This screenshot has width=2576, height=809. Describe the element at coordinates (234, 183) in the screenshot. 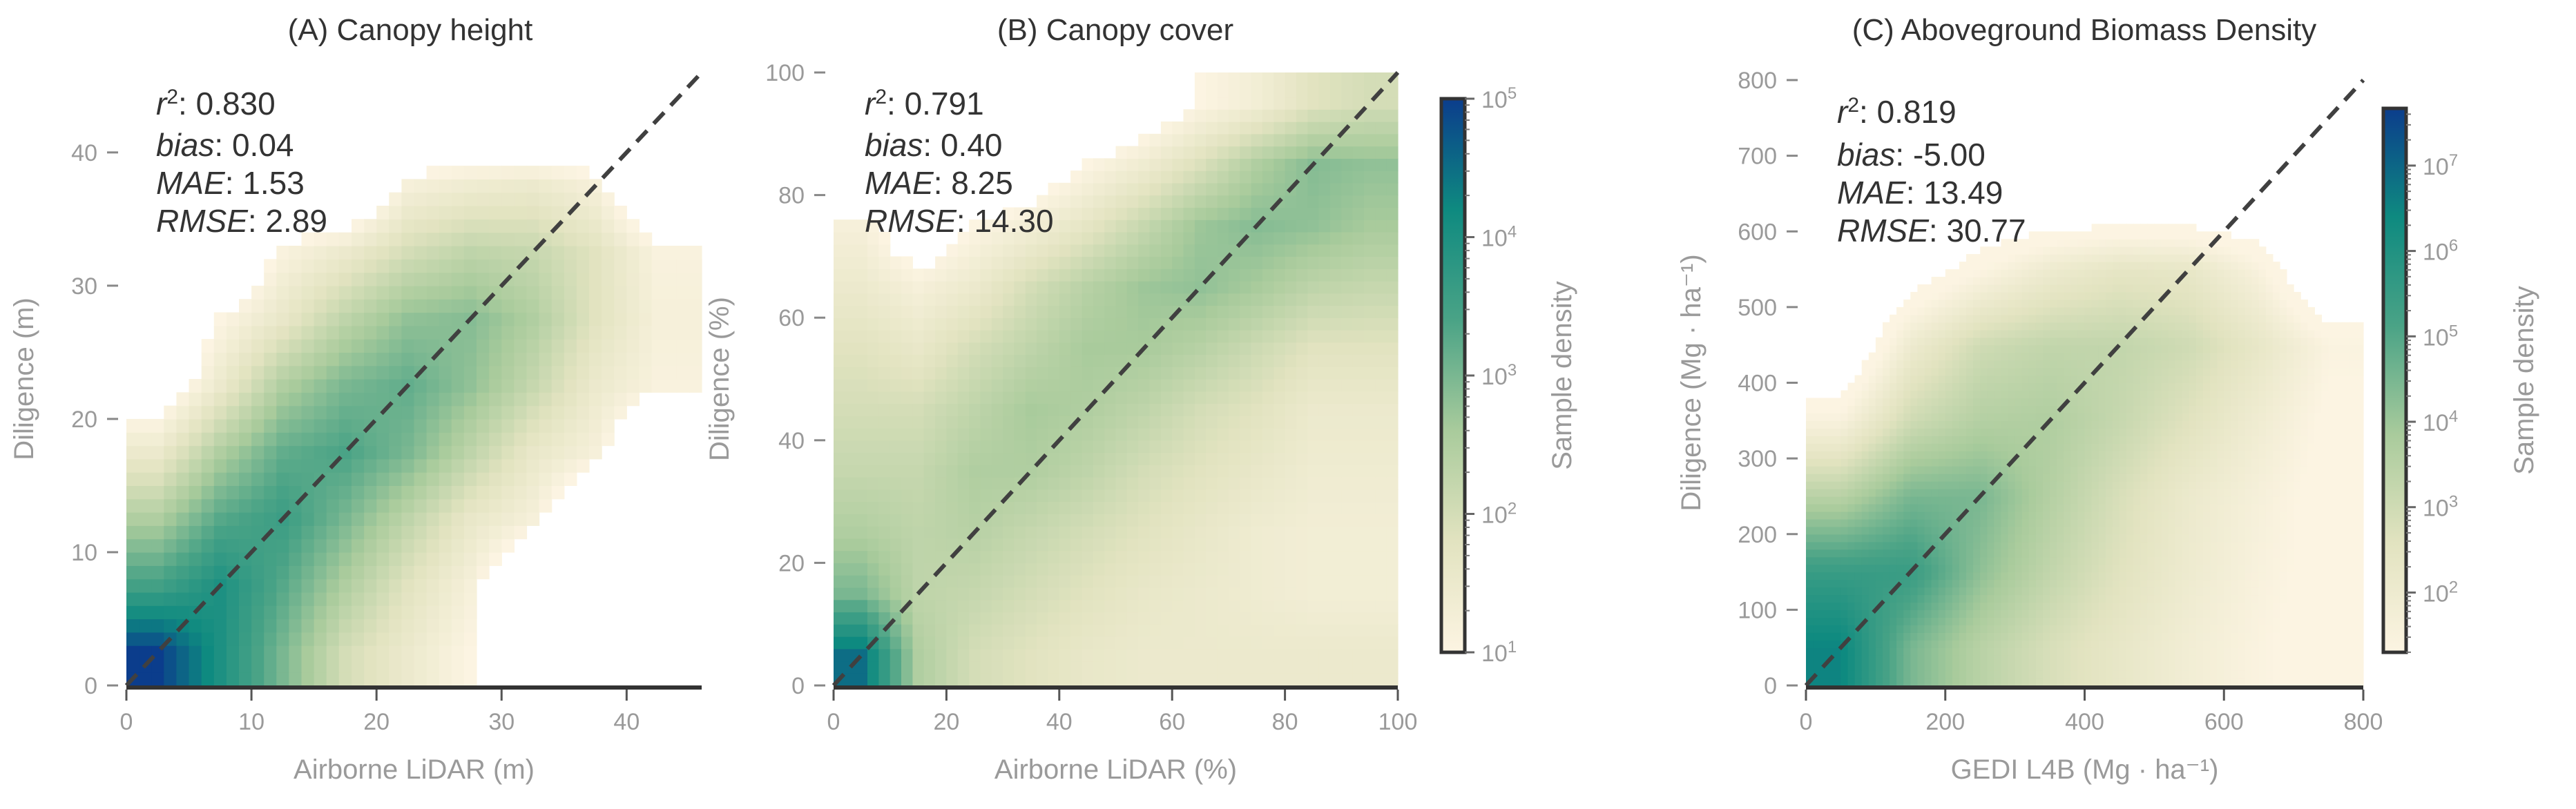

I see `stat-colon: :` at that location.